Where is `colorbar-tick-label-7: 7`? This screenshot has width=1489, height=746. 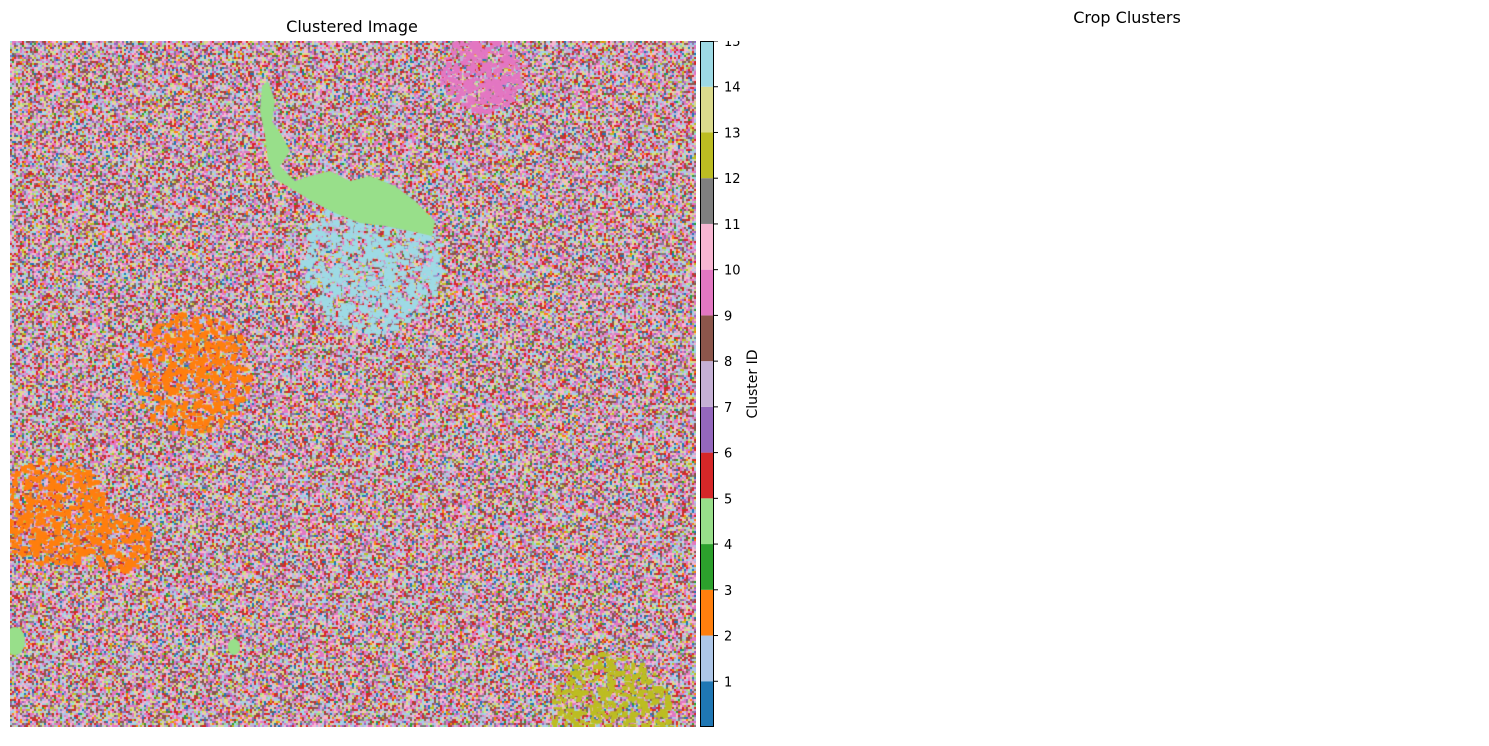
colorbar-tick-label-7: 7 is located at coordinates (728, 408).